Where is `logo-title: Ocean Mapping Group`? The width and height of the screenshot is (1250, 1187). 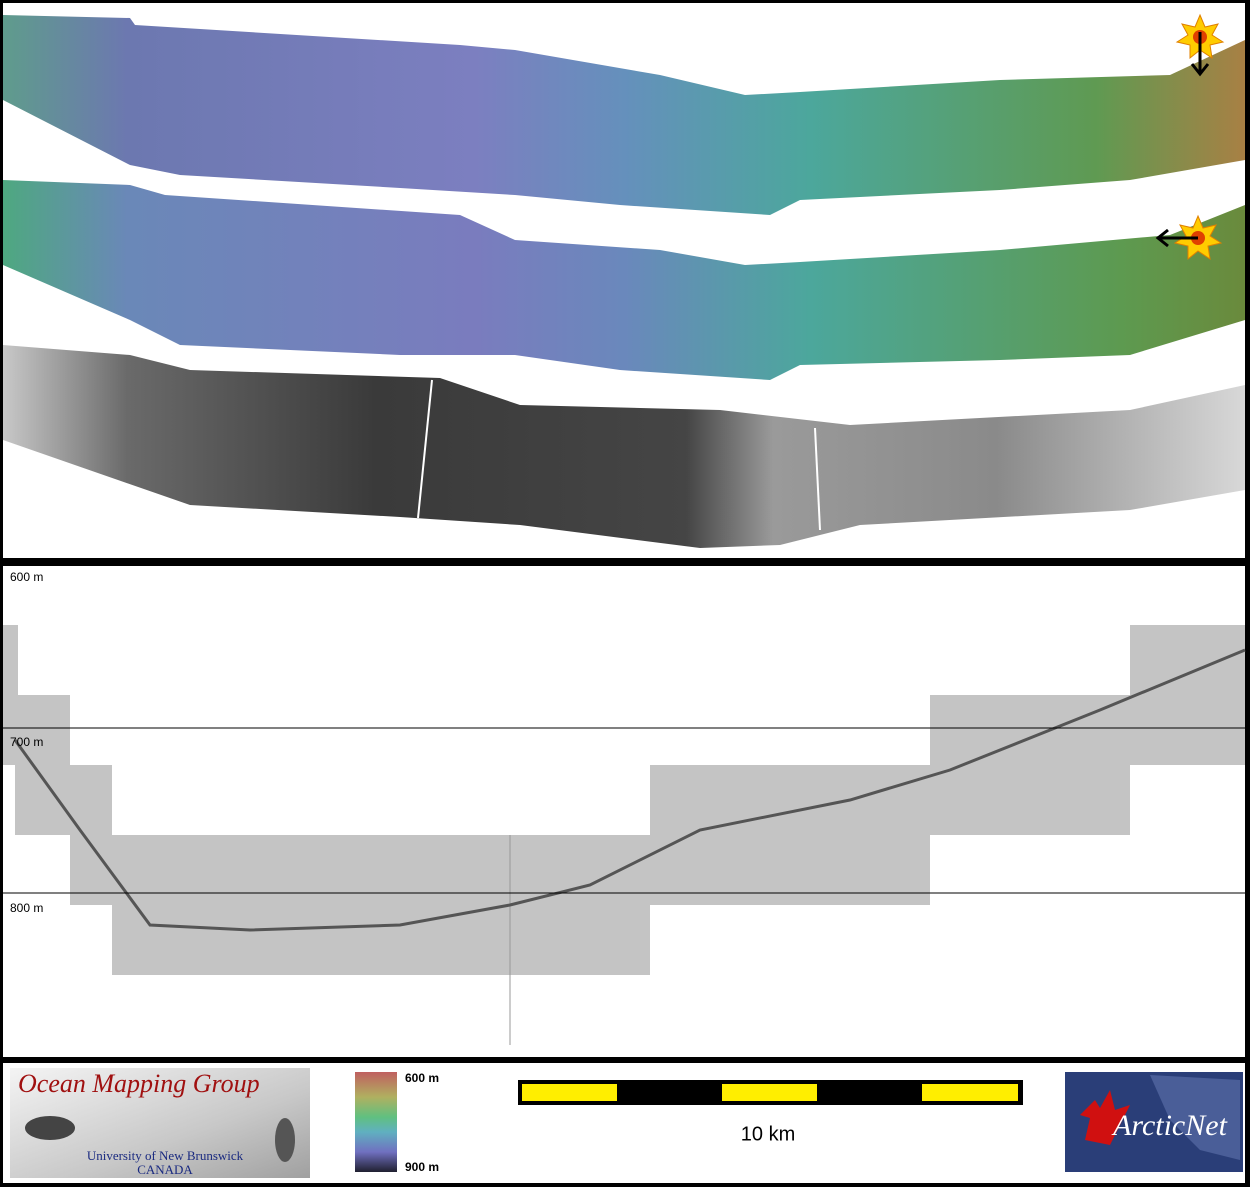 logo-title: Ocean Mapping Group is located at coordinates (139, 1083).